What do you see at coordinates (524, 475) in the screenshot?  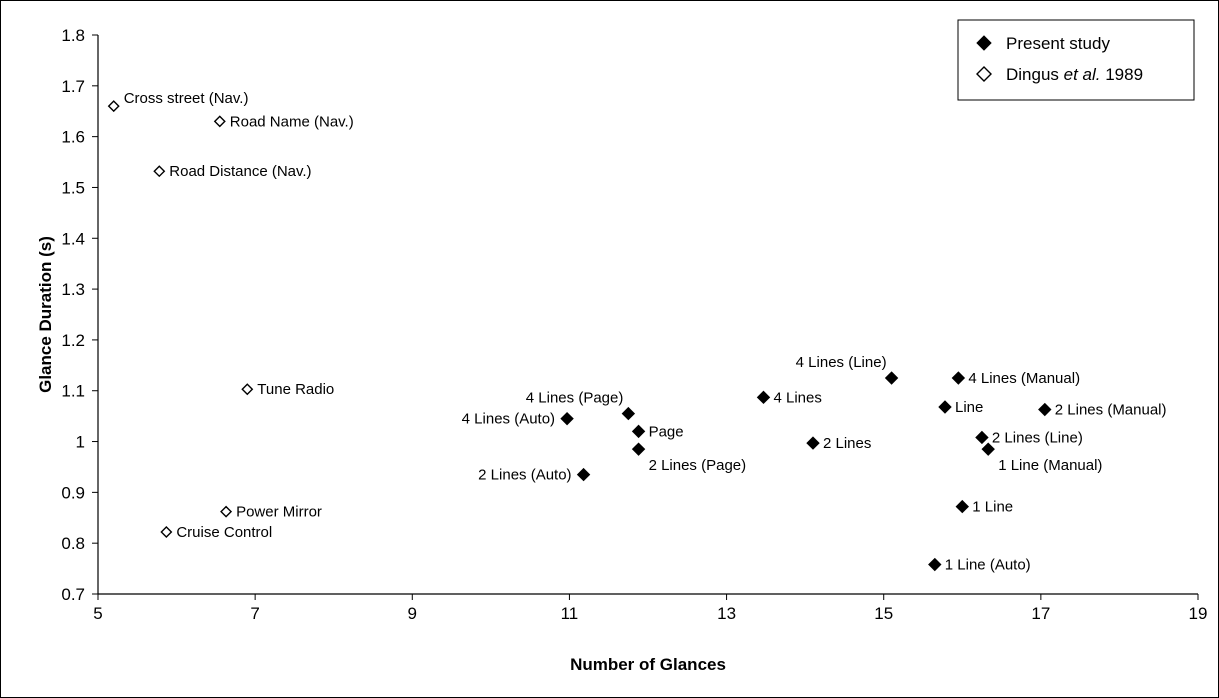 I see `point-label: 2 Lines (Auto)` at bounding box center [524, 475].